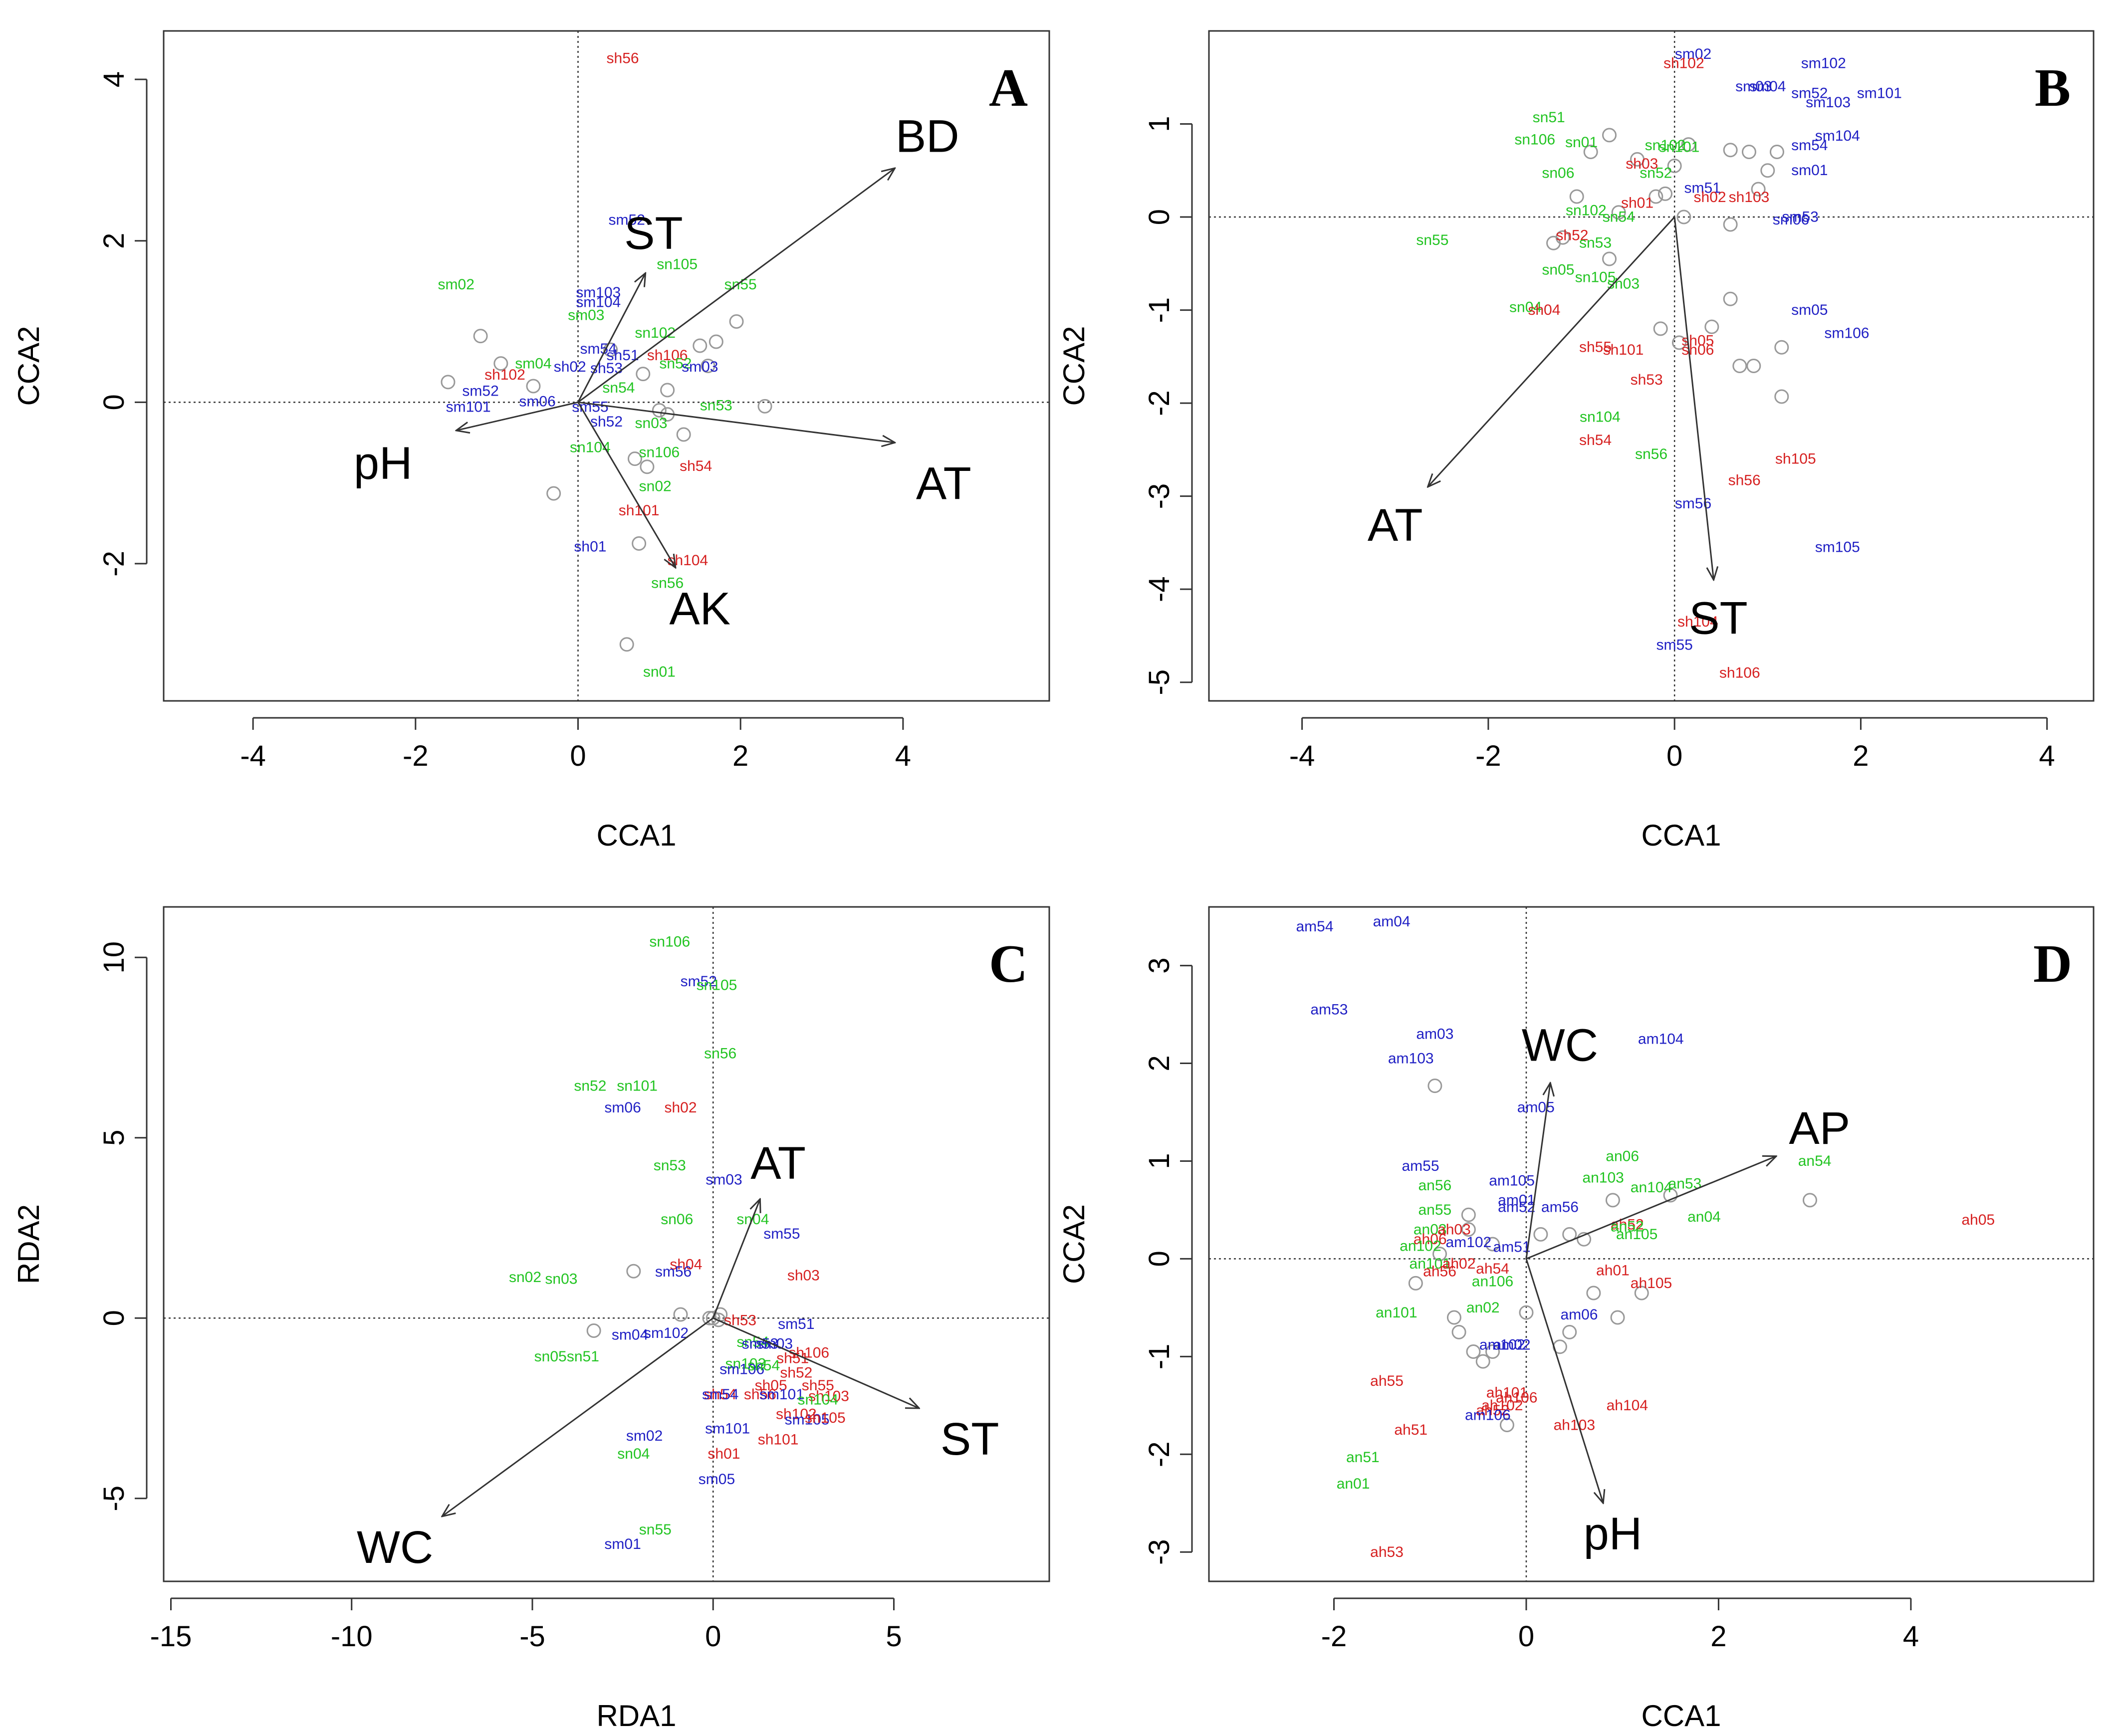 The width and height of the screenshot is (2126, 1736). What do you see at coordinates (803, 1275) in the screenshot?
I see `point-label: sh03` at bounding box center [803, 1275].